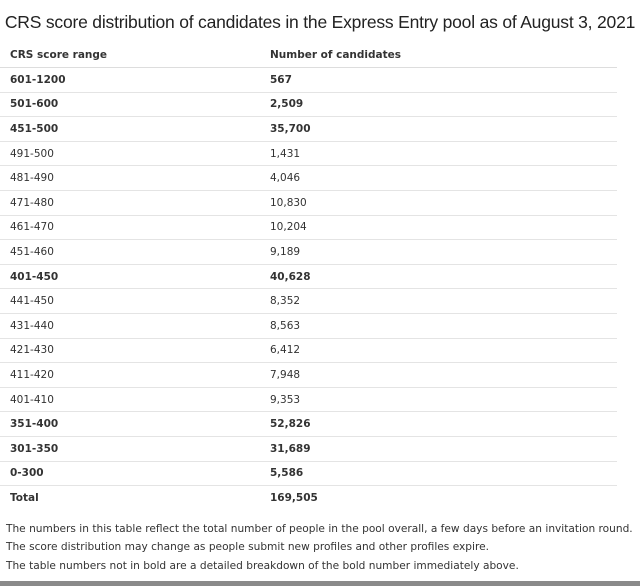 The width and height of the screenshot is (640, 586). I want to click on total-row: Total 169,505, so click(308, 498).